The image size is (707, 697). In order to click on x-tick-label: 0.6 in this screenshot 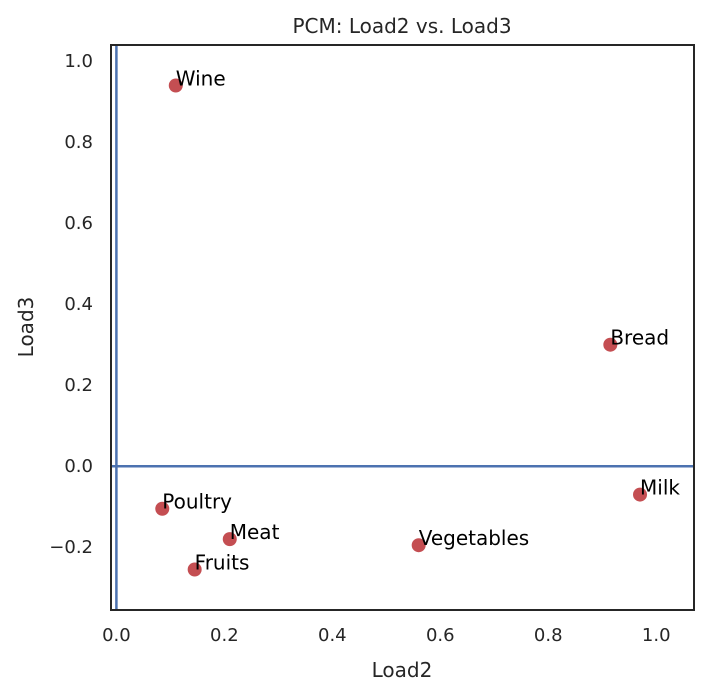, I will do `click(440, 635)`.